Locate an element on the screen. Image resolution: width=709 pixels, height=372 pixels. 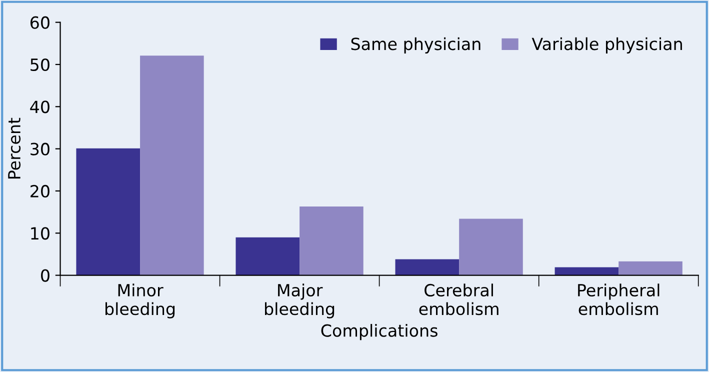
y-tick-label: 0 is located at coordinates (45, 275).